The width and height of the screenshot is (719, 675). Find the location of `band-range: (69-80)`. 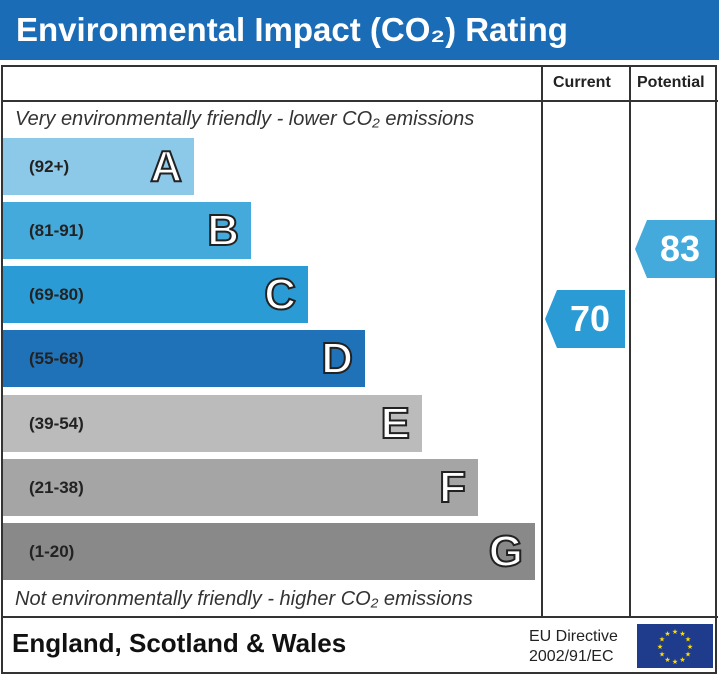

band-range: (69-80) is located at coordinates (56, 294).